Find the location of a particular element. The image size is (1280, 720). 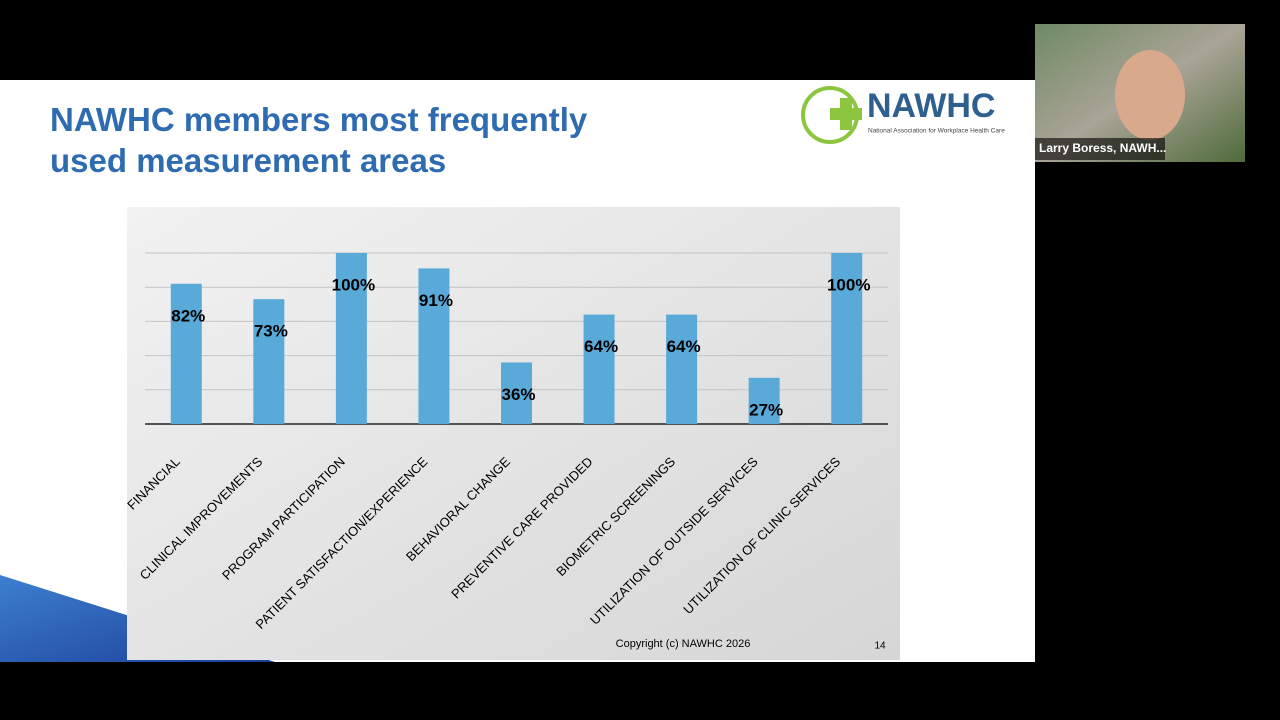

footer: Copyright (c) NAWHC 2026 is located at coordinates (683, 644).